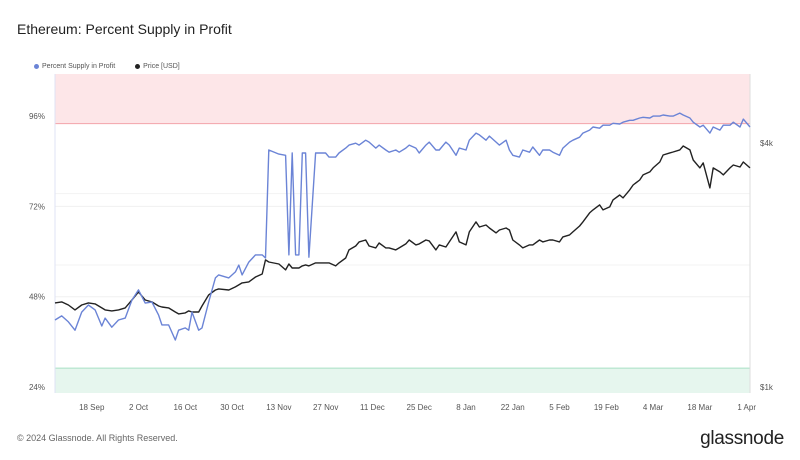  I want to click on x-tick-label: 25 Dec, so click(419, 407).